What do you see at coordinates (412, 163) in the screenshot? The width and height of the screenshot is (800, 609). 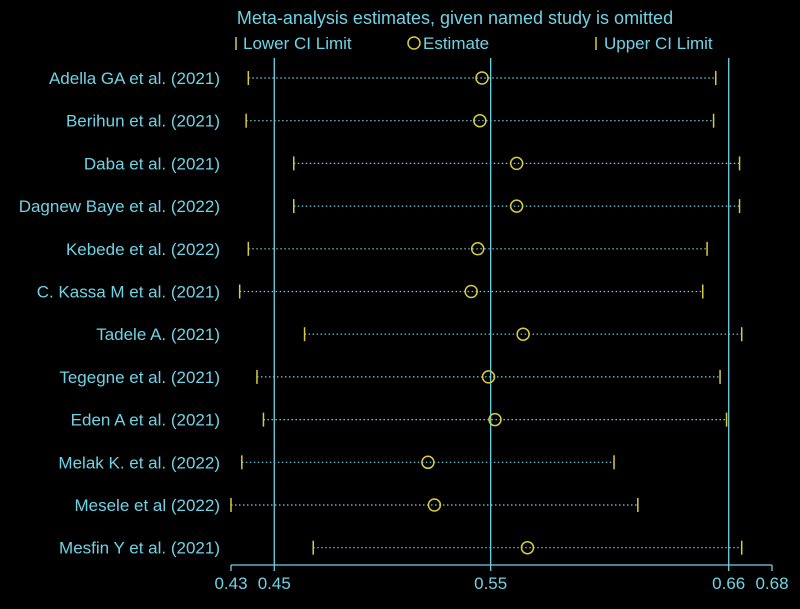 I see `study-row: Daba et al. (2021)` at bounding box center [412, 163].